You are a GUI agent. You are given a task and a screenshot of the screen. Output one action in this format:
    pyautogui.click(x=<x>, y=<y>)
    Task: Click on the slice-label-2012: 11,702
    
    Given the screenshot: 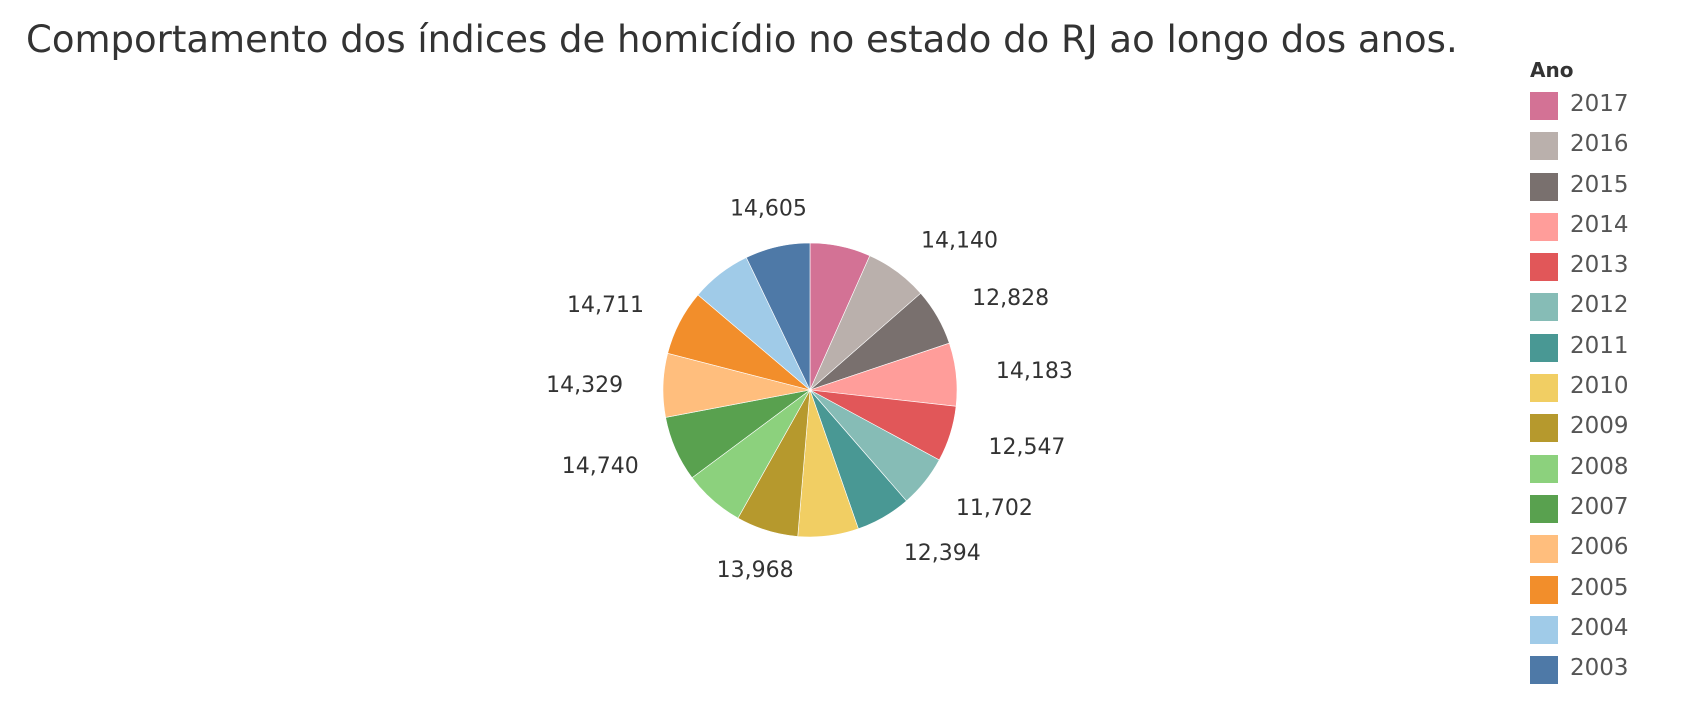 What is the action you would take?
    pyautogui.click(x=994, y=508)
    